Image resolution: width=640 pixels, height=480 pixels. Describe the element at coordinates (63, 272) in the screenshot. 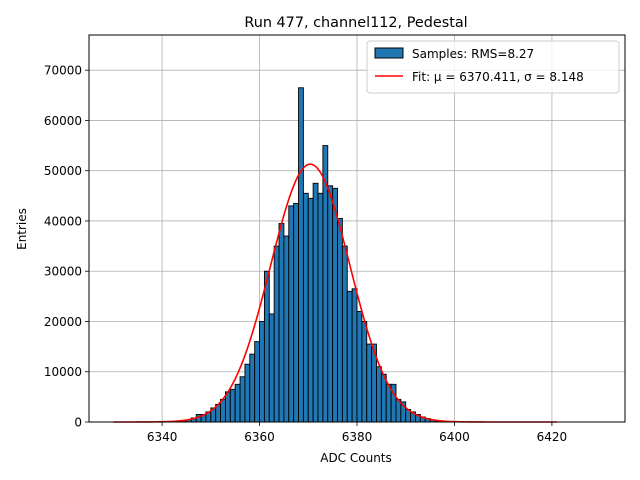

I see `y-tick-label: 30000` at that location.